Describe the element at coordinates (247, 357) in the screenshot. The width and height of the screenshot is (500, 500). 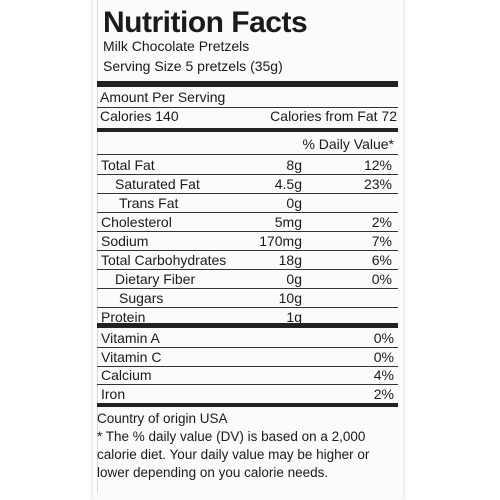
I see `vitamin-row: Vitamin C 0%` at that location.